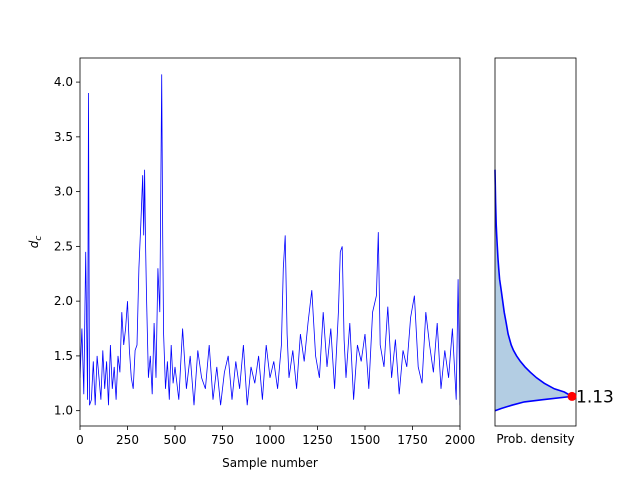 This screenshot has height=480, width=640. Describe the element at coordinates (460, 440) in the screenshot. I see `x-tick-label: 2000` at that location.